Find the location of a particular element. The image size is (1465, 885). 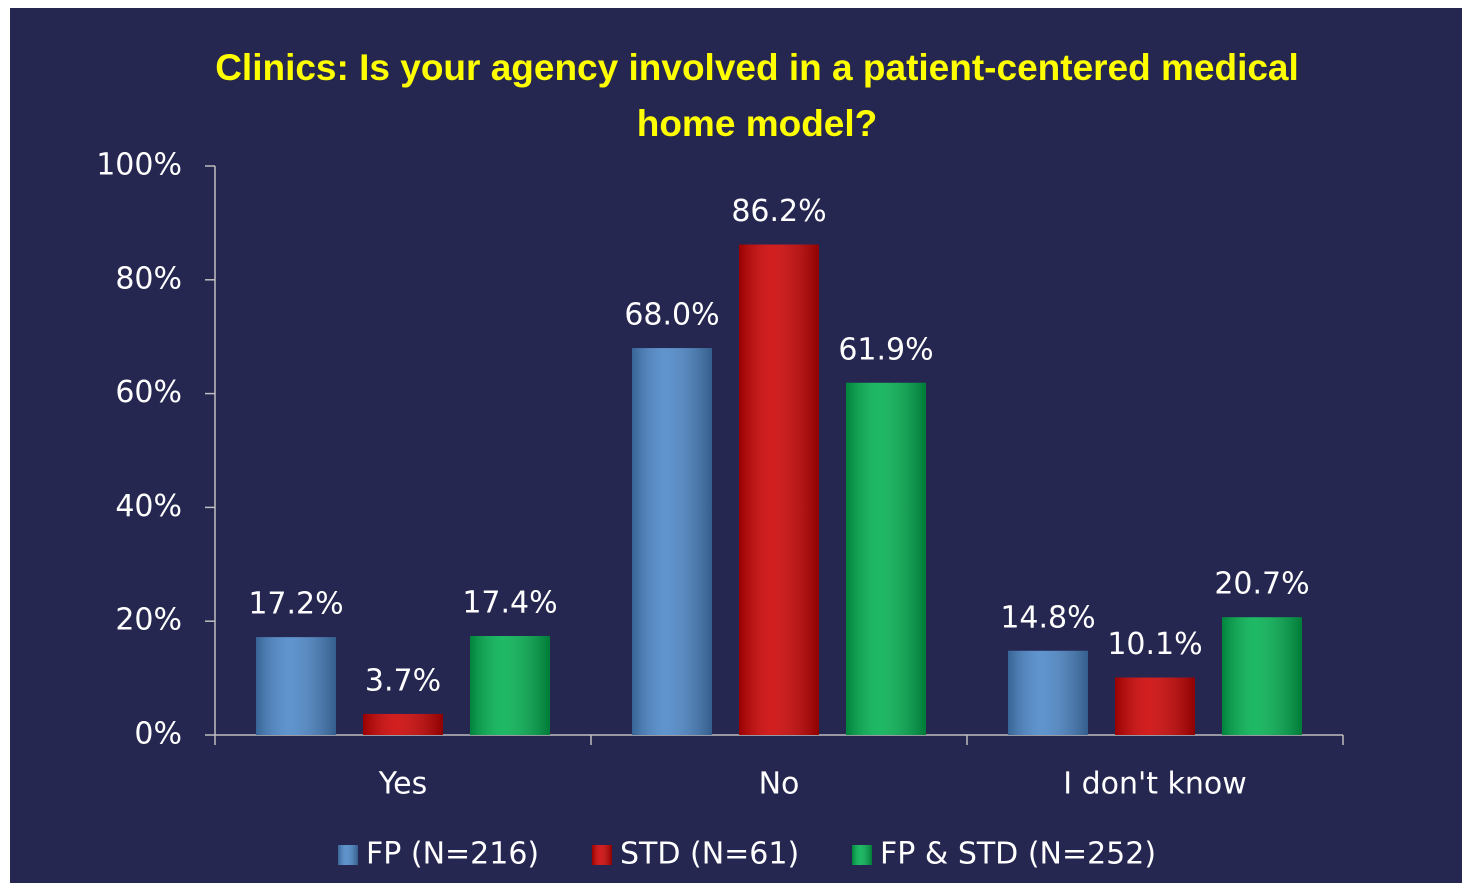

y-tick-label: 100% is located at coordinates (139, 165).